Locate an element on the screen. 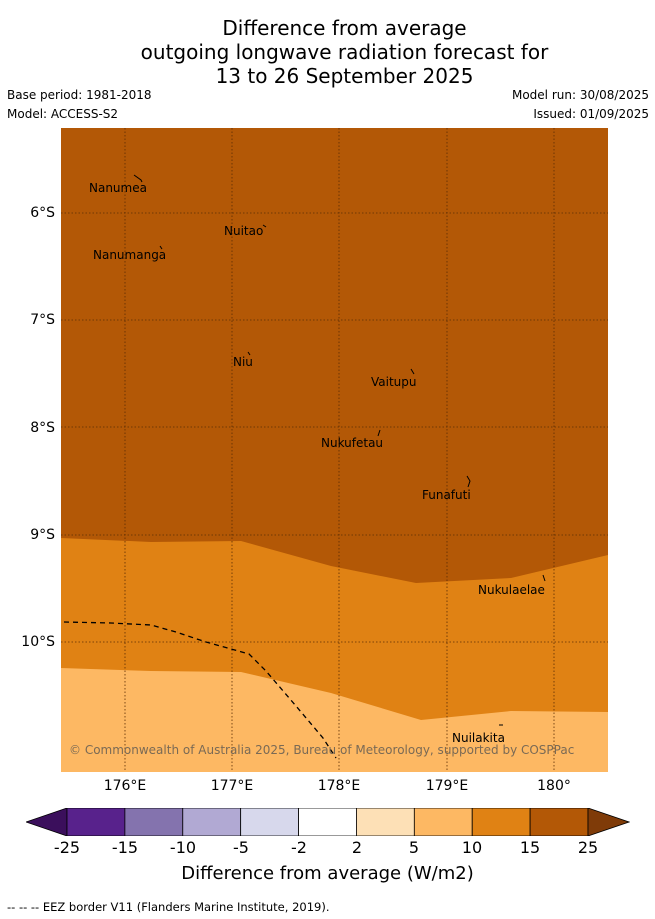 Image resolution: width=655 pixels, height=919 pixels. place-label-nuilakita: Nuilakita is located at coordinates (478, 738).